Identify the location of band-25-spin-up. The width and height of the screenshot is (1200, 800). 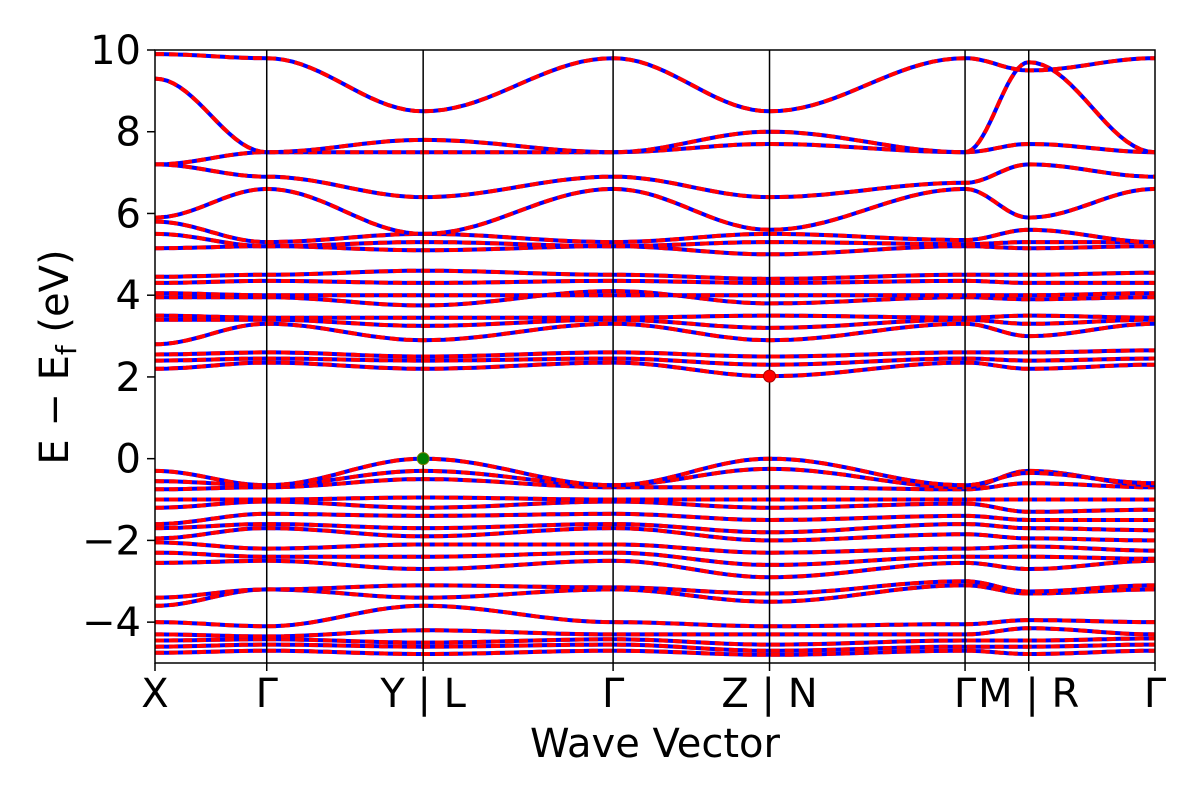
(655, 294).